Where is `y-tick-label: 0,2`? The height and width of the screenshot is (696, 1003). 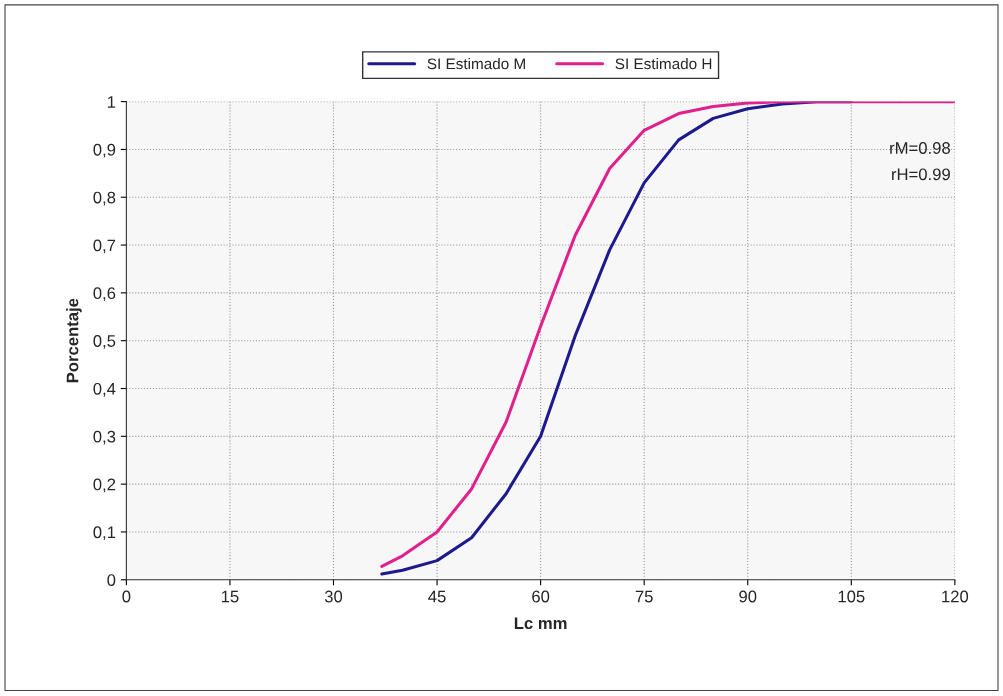
y-tick-label: 0,2 is located at coordinates (104, 485).